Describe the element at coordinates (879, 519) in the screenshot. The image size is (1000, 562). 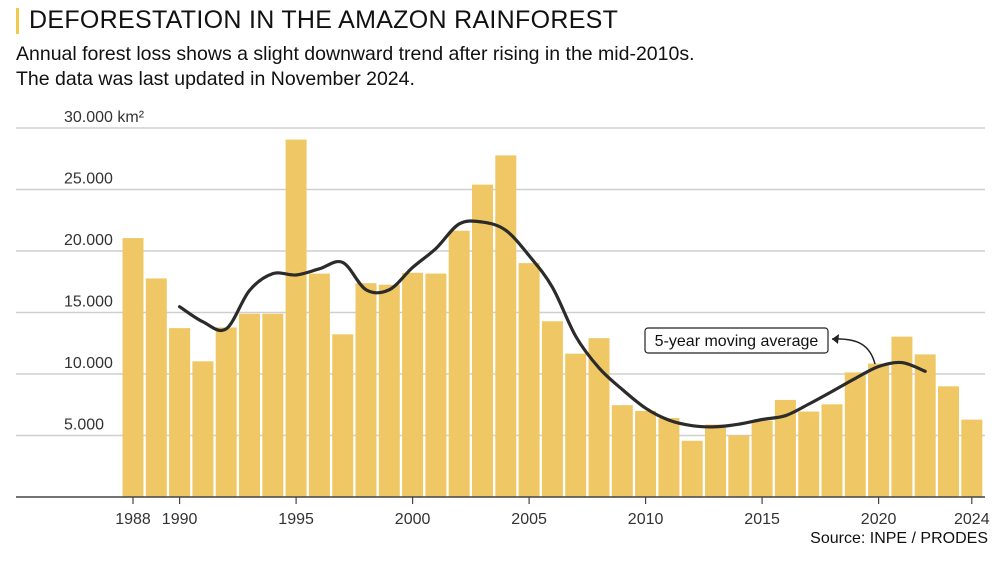
I see `x-tick-label: 2020` at that location.